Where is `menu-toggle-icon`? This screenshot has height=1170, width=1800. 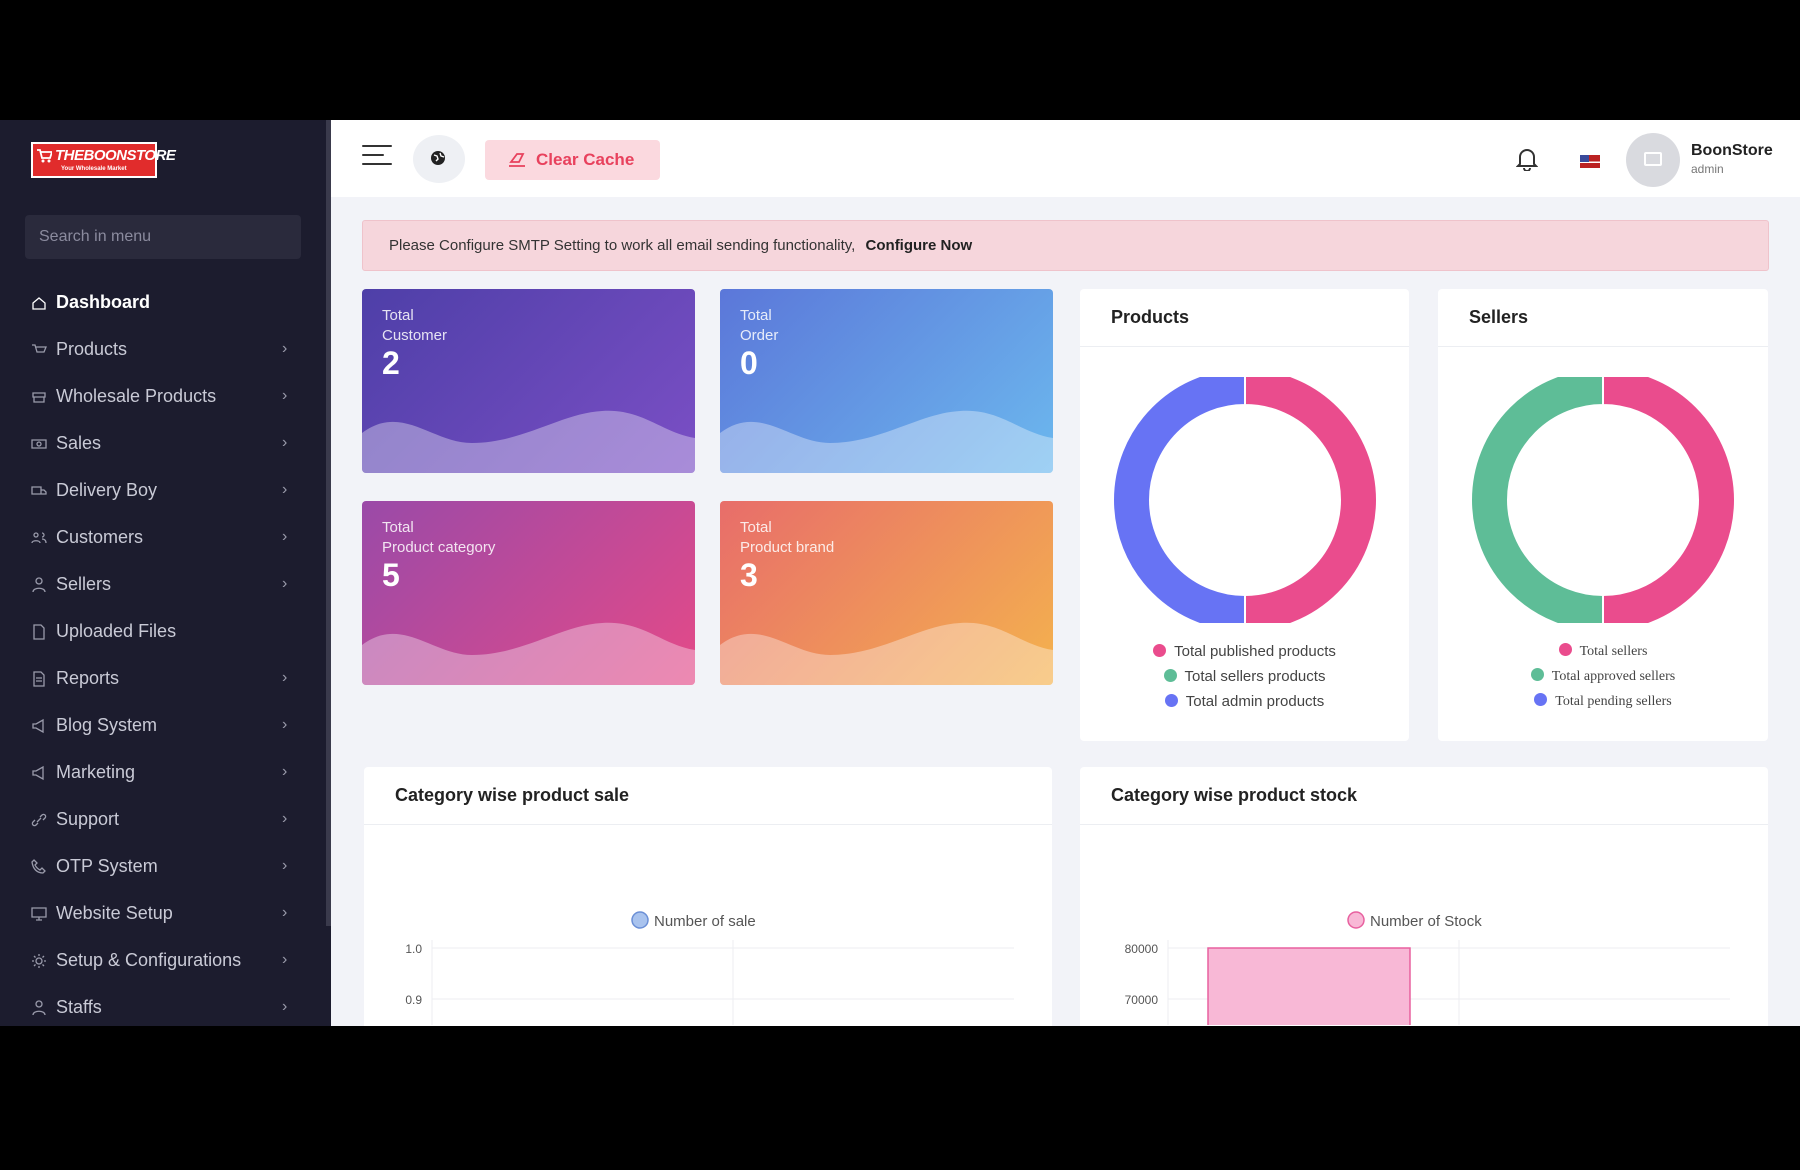 menu-toggle-icon is located at coordinates (377, 157).